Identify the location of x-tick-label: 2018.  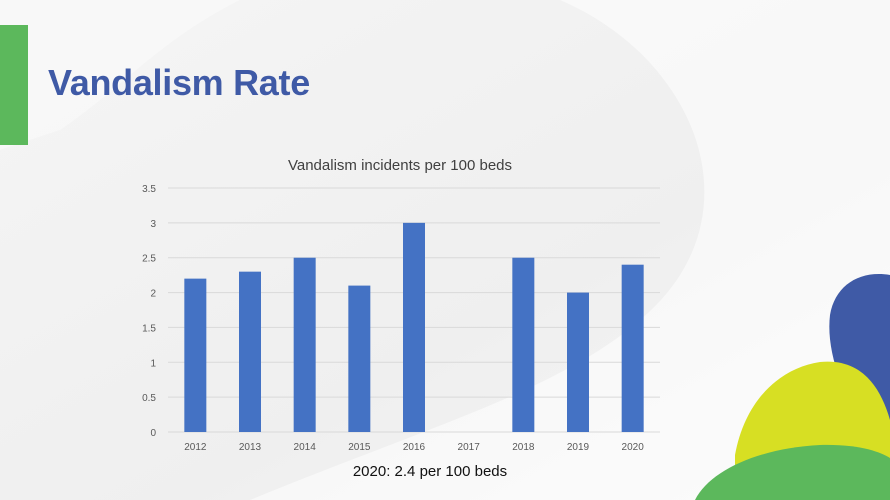
(523, 447).